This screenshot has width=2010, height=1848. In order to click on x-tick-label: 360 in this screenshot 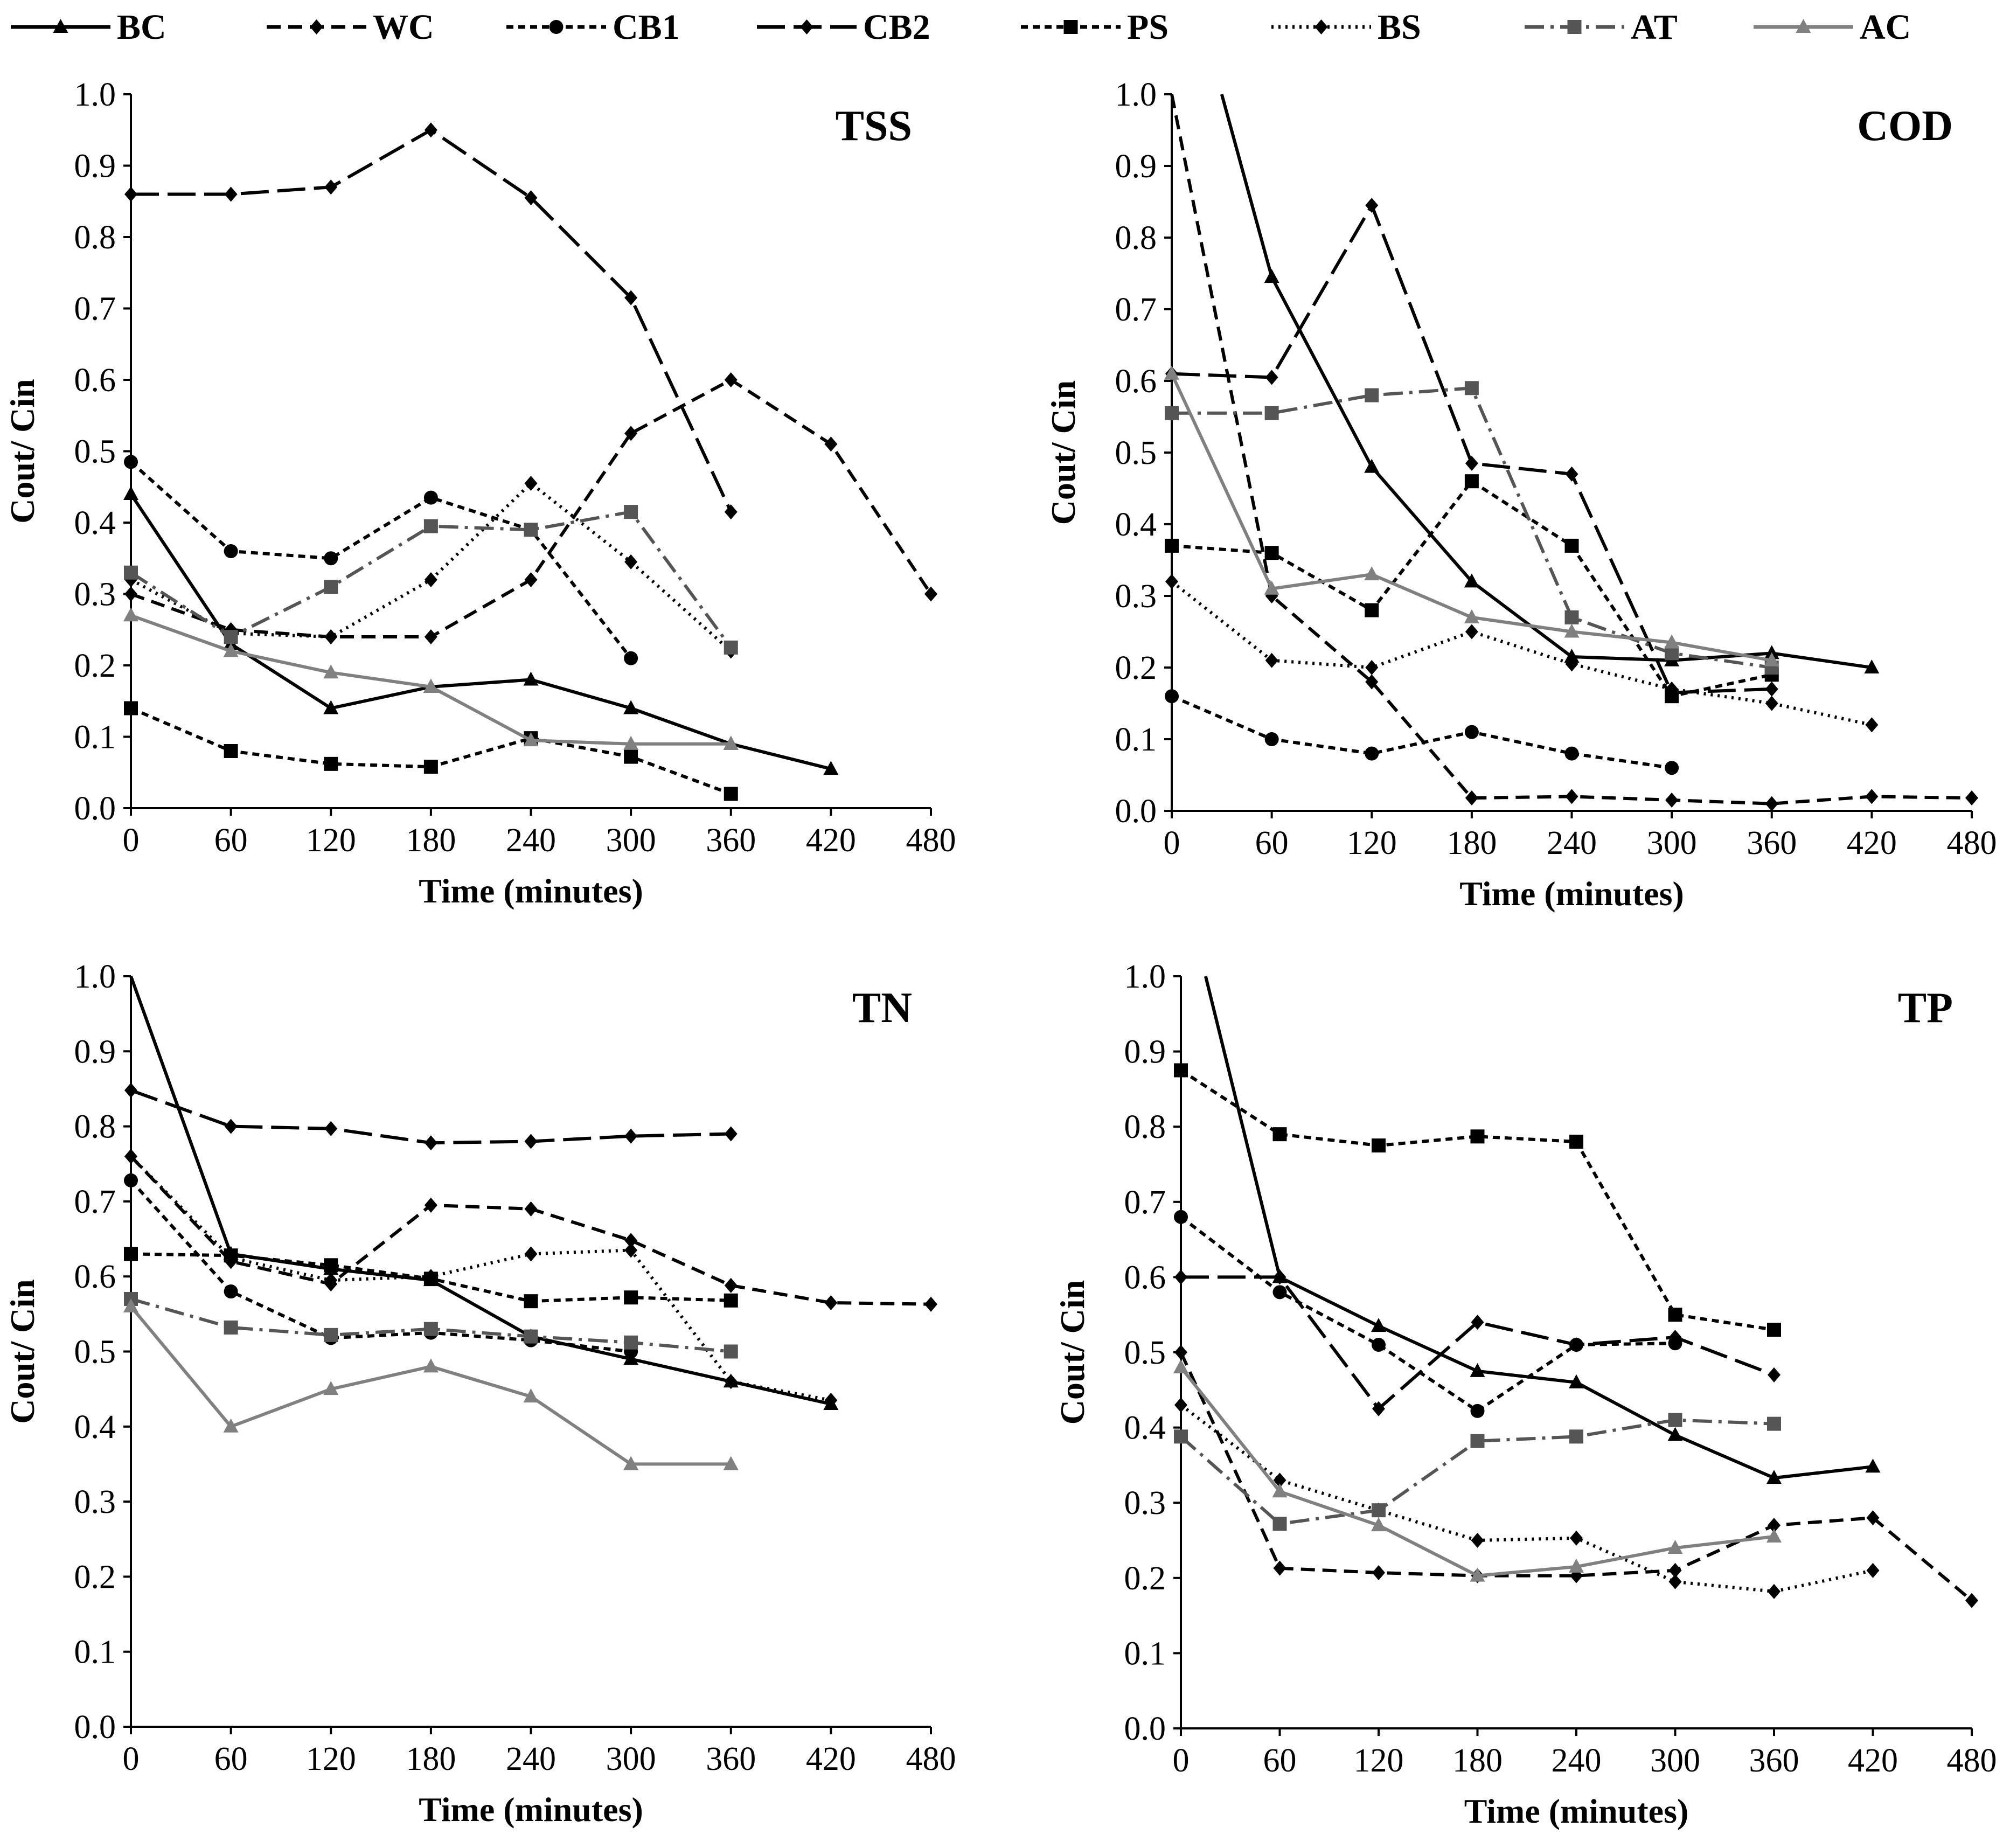, I will do `click(731, 840)`.